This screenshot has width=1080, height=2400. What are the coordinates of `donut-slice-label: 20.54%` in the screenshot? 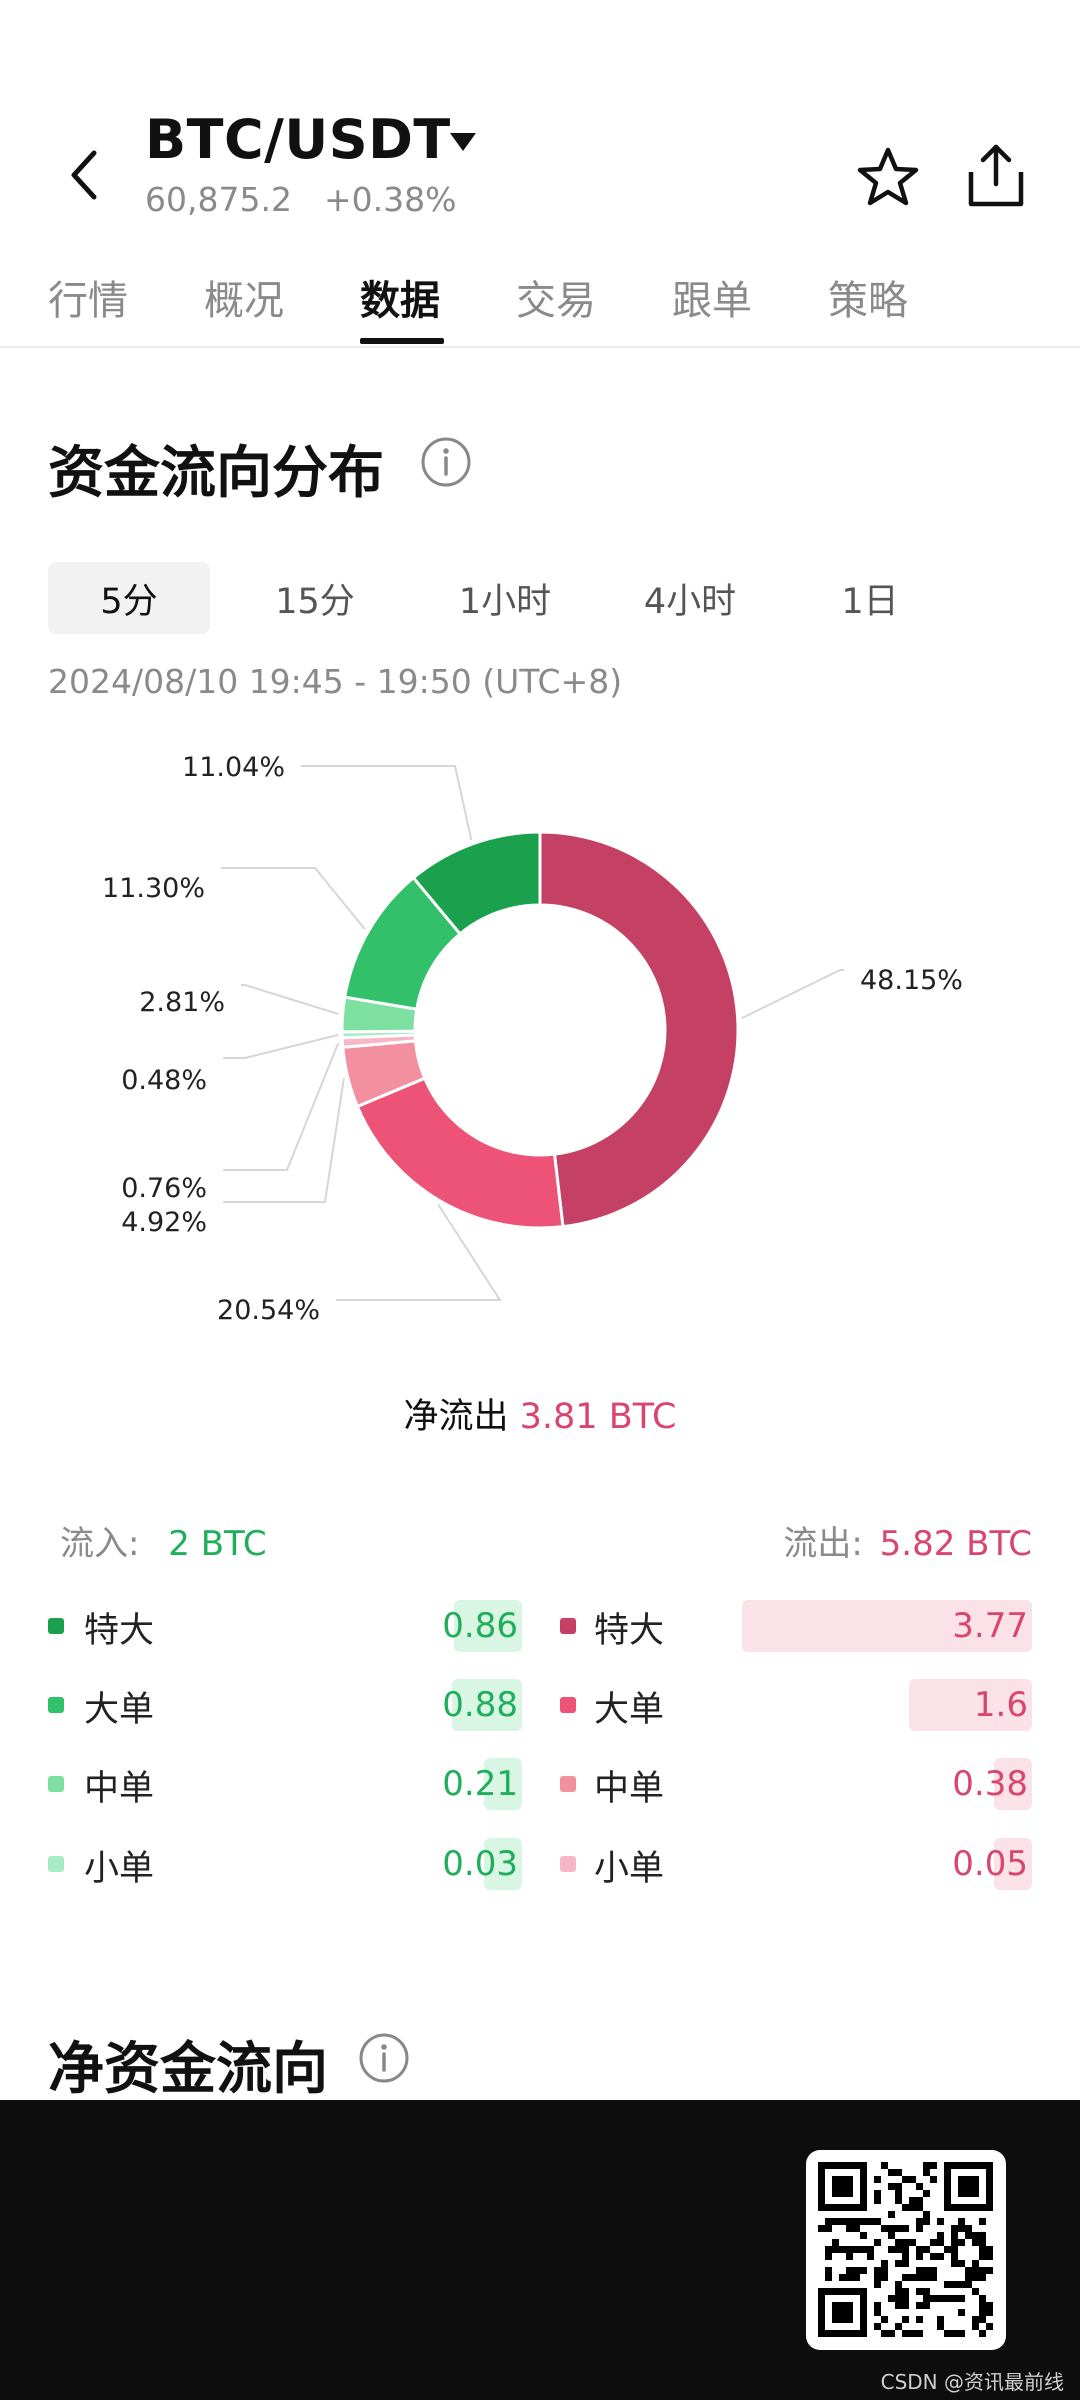 It's located at (268, 1310).